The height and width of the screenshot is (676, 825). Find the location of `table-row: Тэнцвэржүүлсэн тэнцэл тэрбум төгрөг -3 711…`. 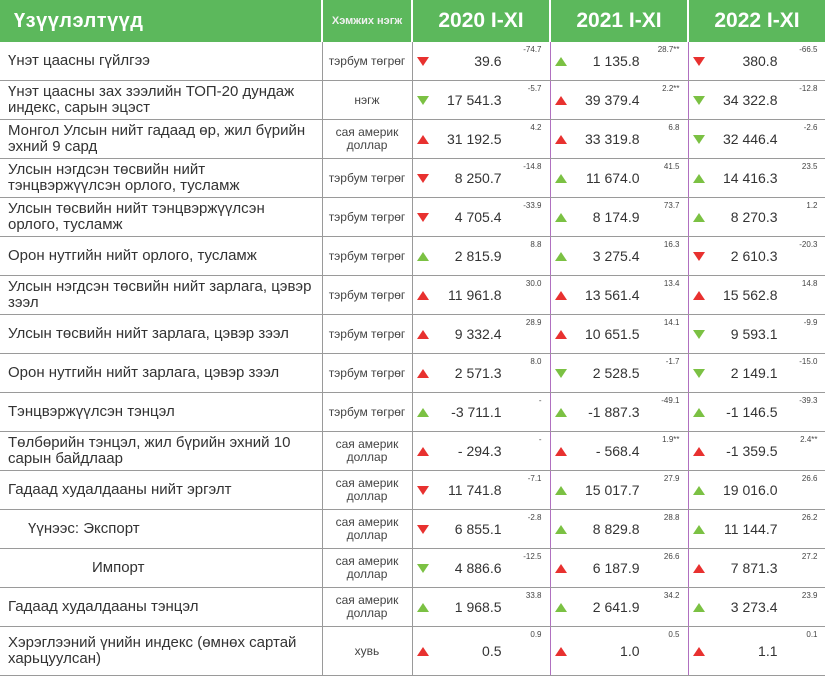

table-row: Тэнцвэржүүлсэн тэнцэл тэрбум төгрөг -3 711… is located at coordinates (412, 412).